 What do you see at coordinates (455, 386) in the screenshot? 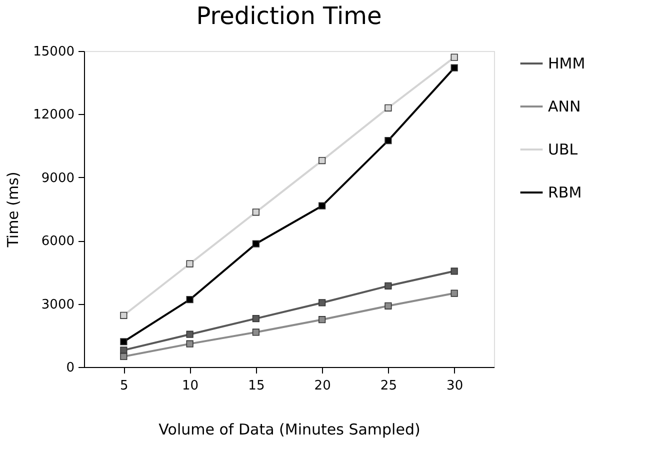
I see `x-tick-label: 30` at bounding box center [455, 386].